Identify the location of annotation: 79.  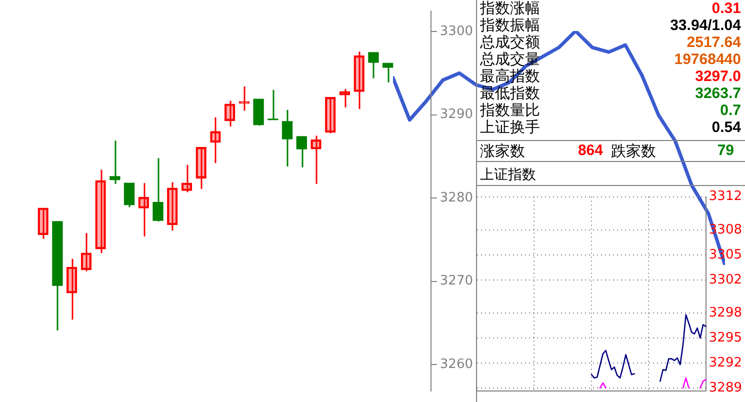
(725, 151).